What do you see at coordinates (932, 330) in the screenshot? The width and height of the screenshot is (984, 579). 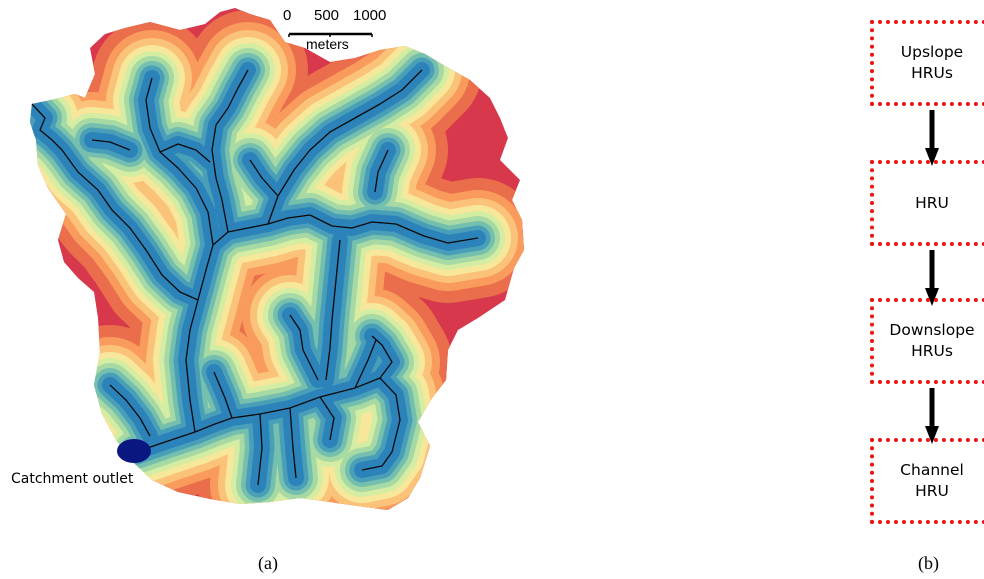 I see `downslope-hrus-label-line1: Downslope` at bounding box center [932, 330].